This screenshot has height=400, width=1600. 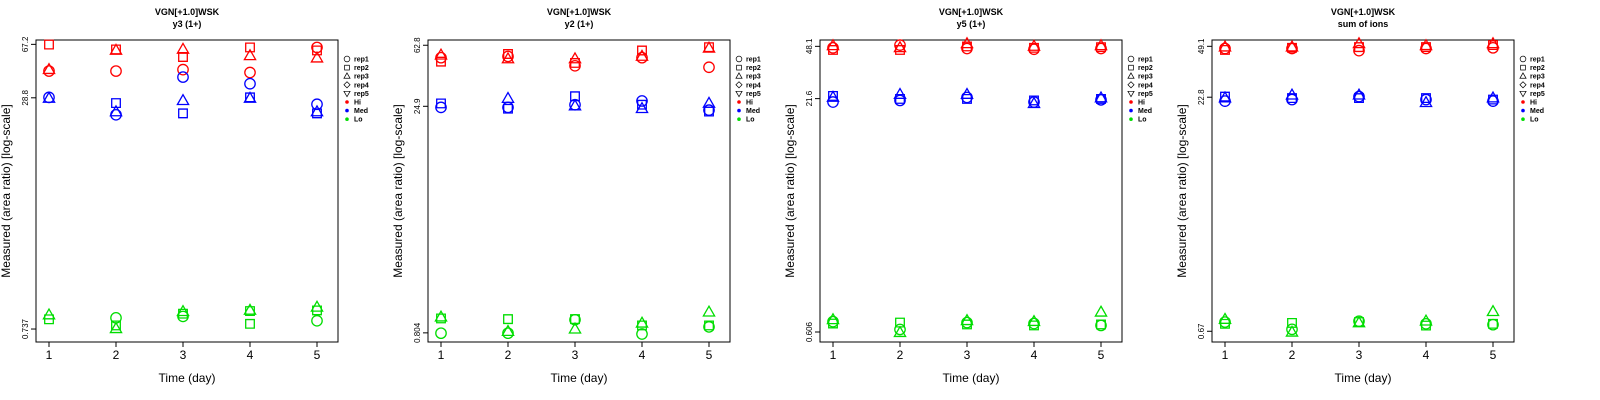 What do you see at coordinates (579, 24) in the screenshot?
I see `chart-subtitle: y2 (1+)` at bounding box center [579, 24].